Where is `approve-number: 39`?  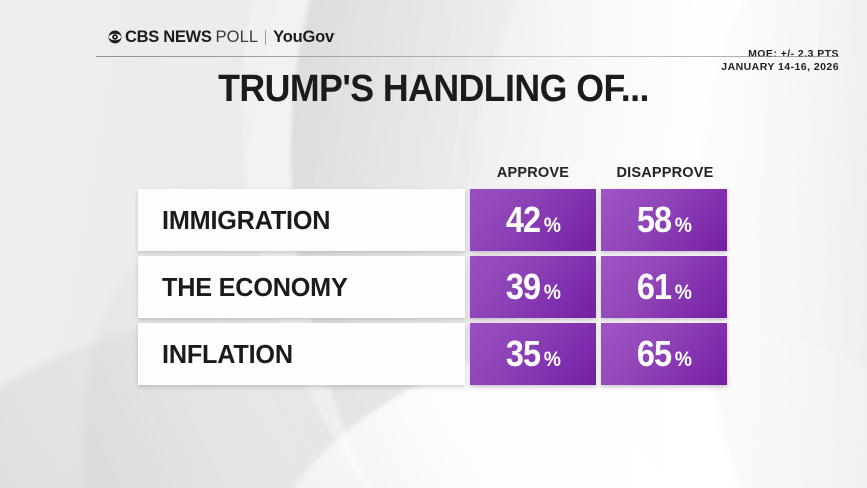
approve-number: 39 is located at coordinates (523, 286).